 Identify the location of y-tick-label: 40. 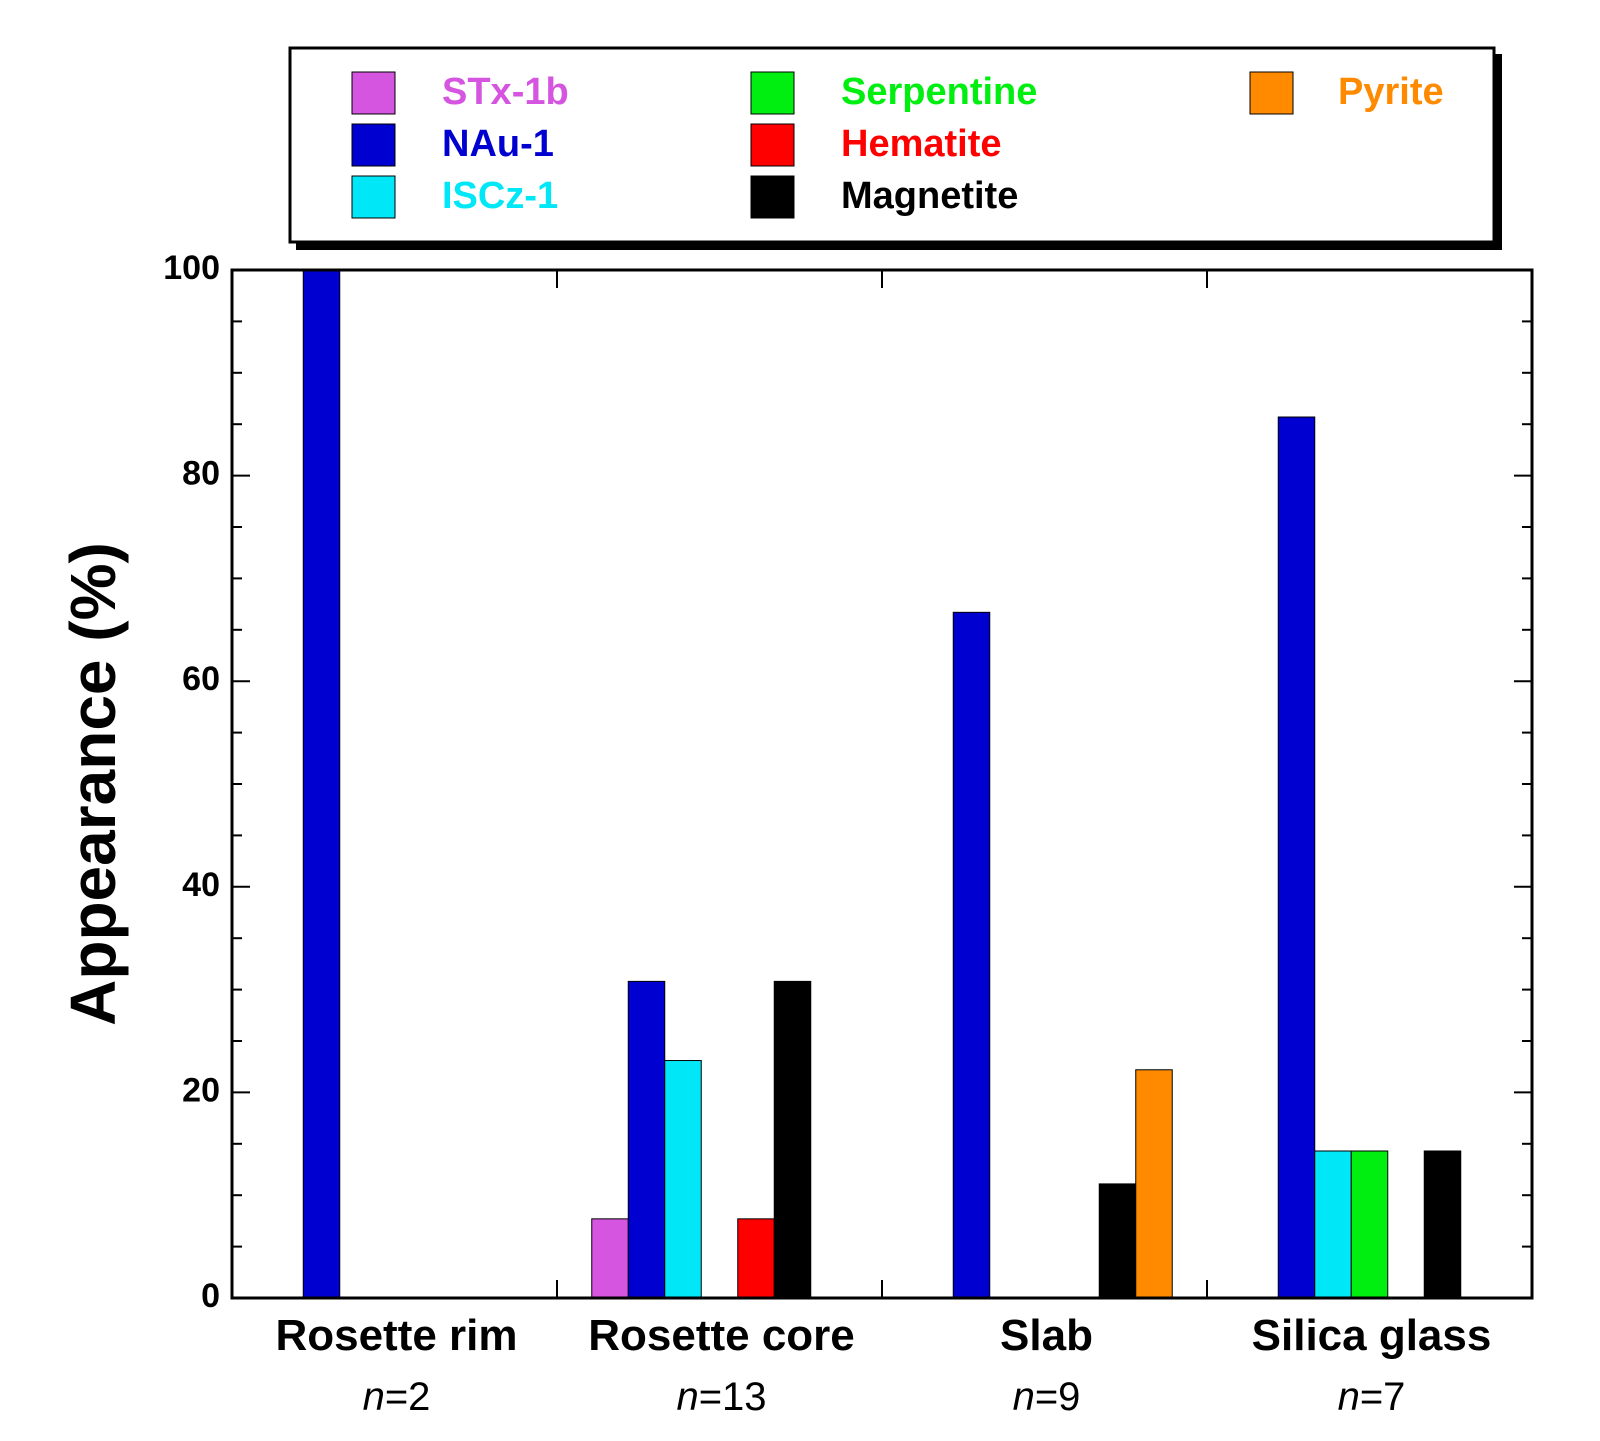
(201, 885).